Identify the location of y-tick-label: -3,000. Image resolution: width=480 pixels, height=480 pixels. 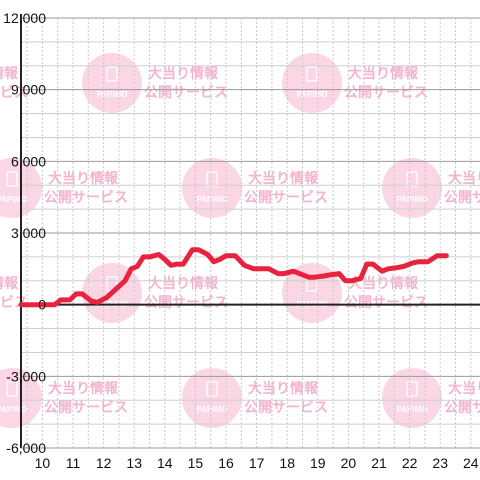
(26, 376).